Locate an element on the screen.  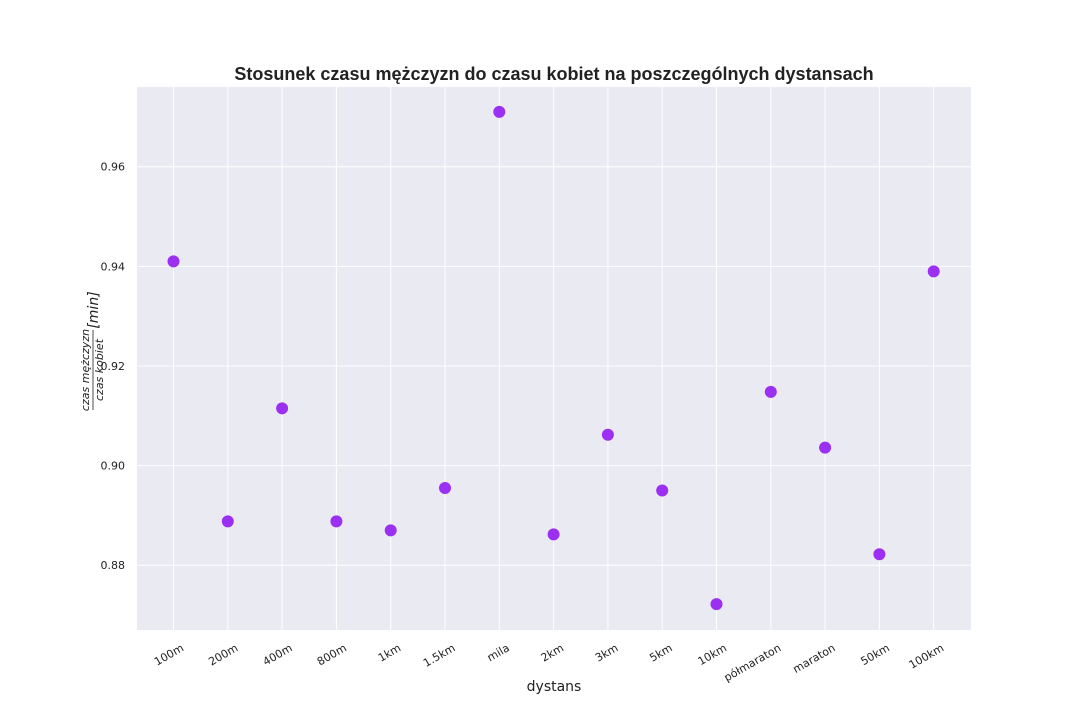
x-tick-label: 10km is located at coordinates (712, 654).